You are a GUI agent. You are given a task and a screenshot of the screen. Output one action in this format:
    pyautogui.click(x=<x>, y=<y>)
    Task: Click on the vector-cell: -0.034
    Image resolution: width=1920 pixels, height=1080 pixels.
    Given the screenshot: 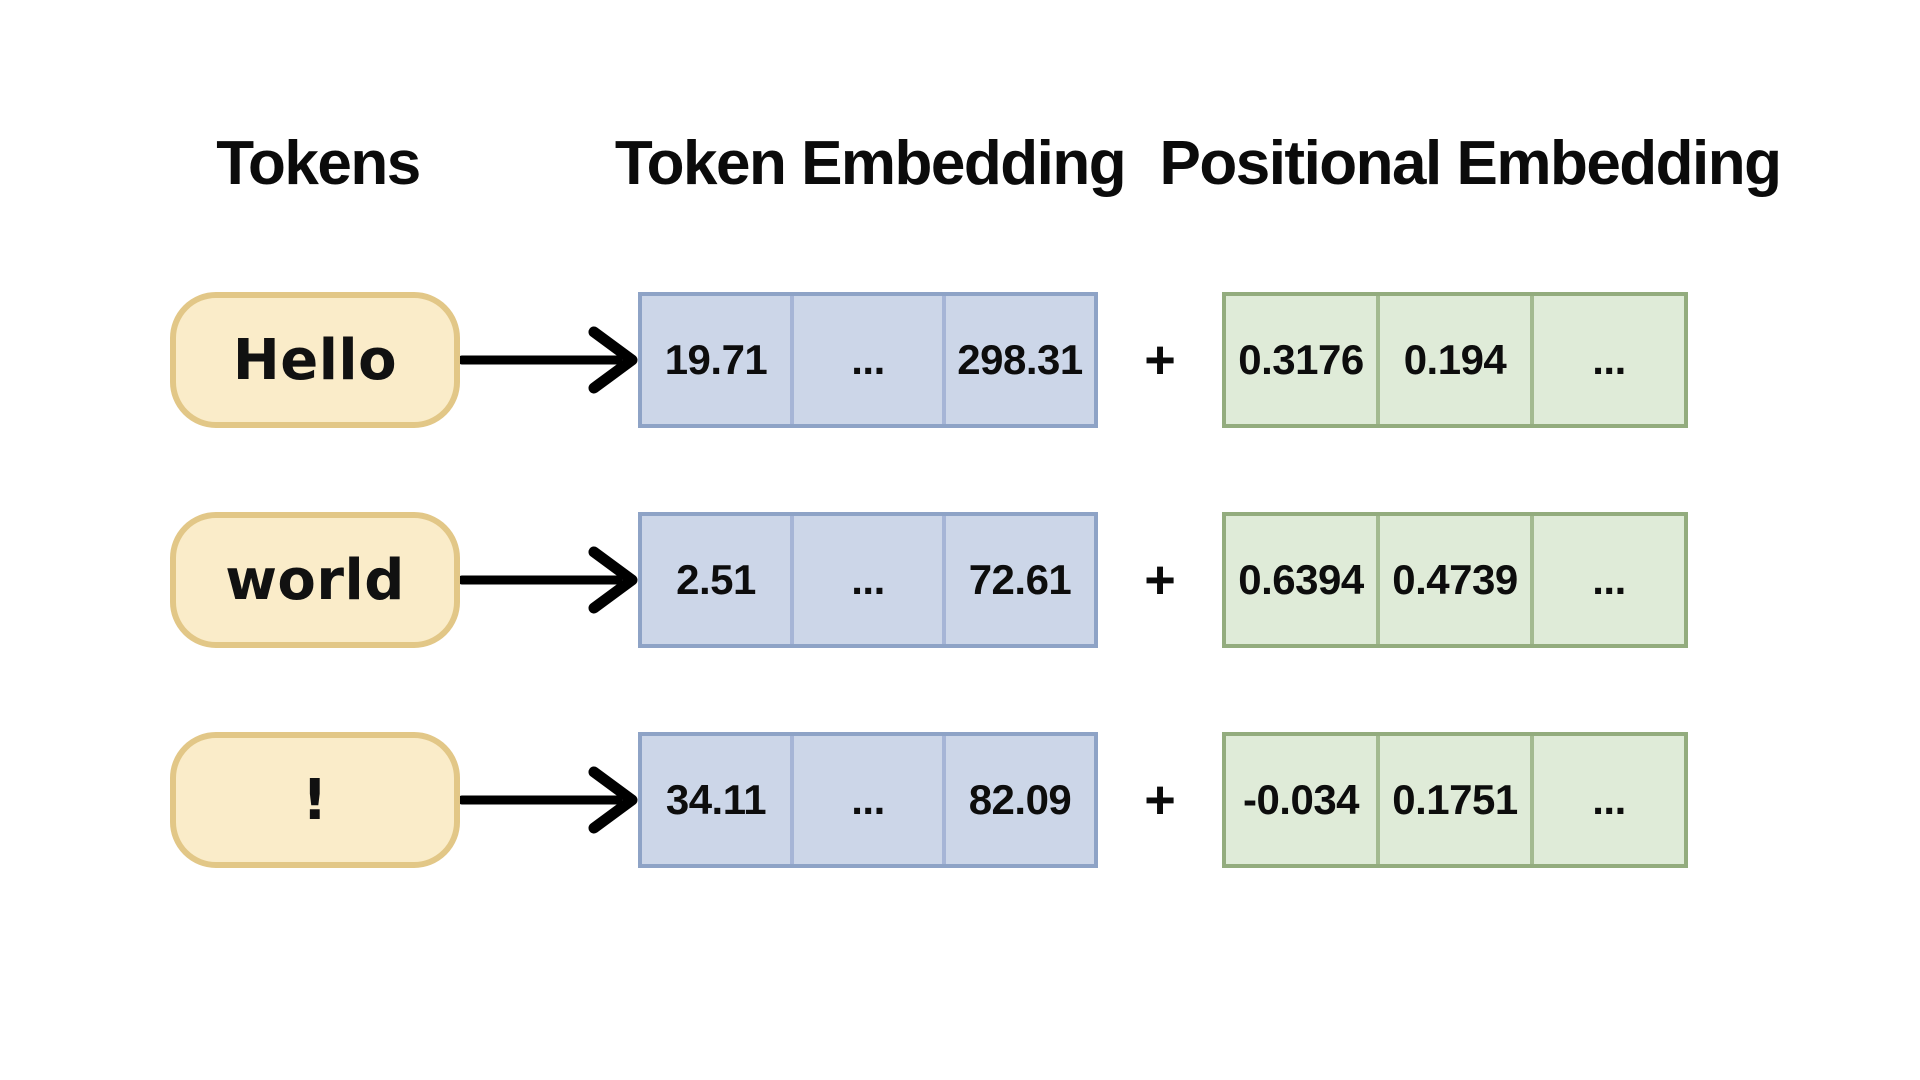 What is the action you would take?
    pyautogui.click(x=1301, y=799)
    